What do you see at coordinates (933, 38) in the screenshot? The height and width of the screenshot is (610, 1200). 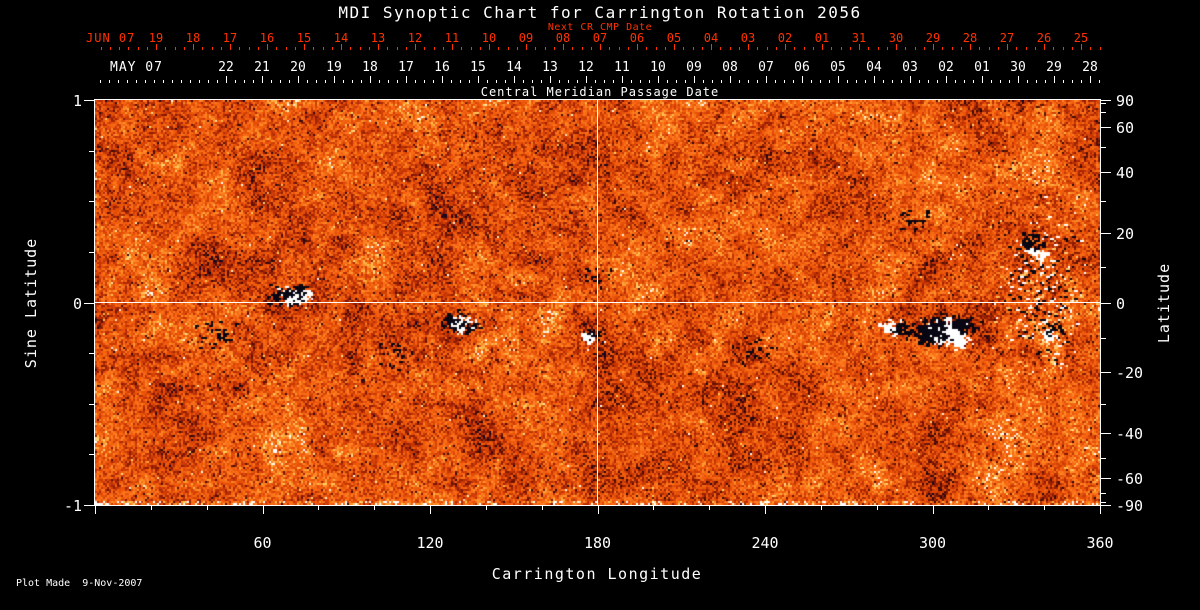 I see `next-cr-date-tick-label: 29` at bounding box center [933, 38].